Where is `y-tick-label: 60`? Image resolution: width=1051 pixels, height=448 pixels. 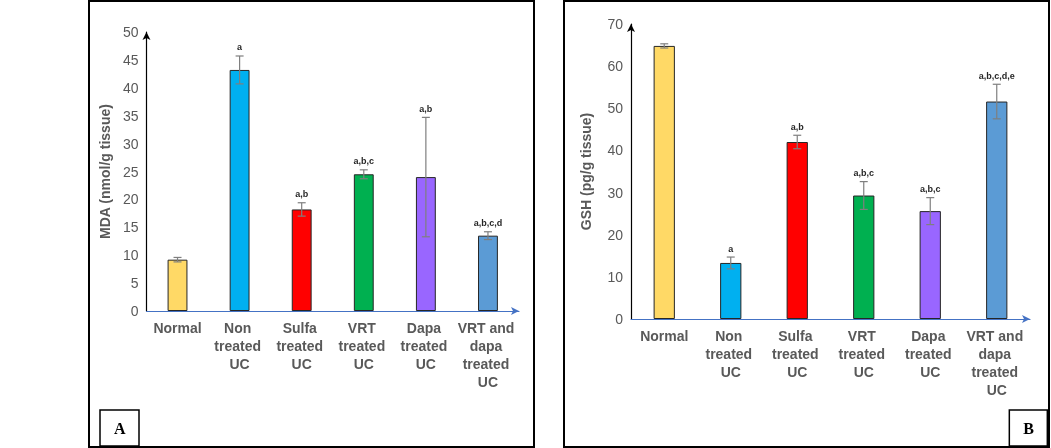
y-tick-label: 60 is located at coordinates (615, 66).